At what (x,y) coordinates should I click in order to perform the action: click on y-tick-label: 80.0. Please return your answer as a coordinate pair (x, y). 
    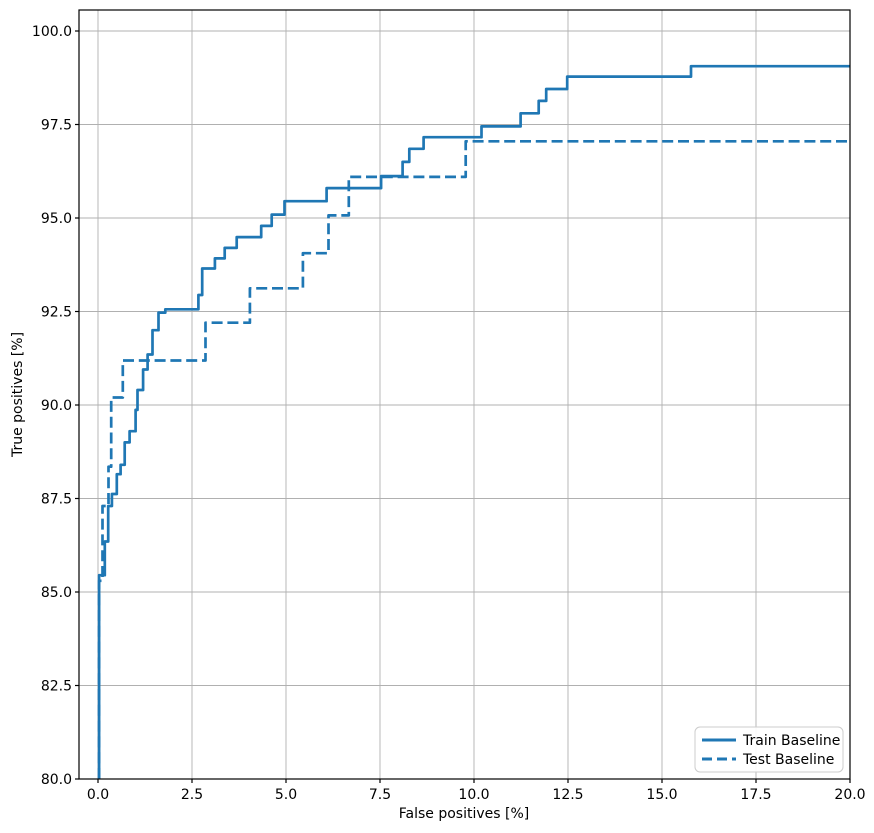
    Looking at the image, I should click on (56, 780).